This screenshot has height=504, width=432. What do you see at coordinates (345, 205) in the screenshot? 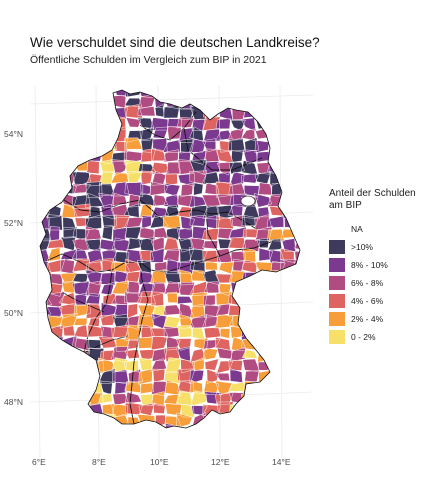
I see `legend-title-line: am BIP` at bounding box center [345, 205].